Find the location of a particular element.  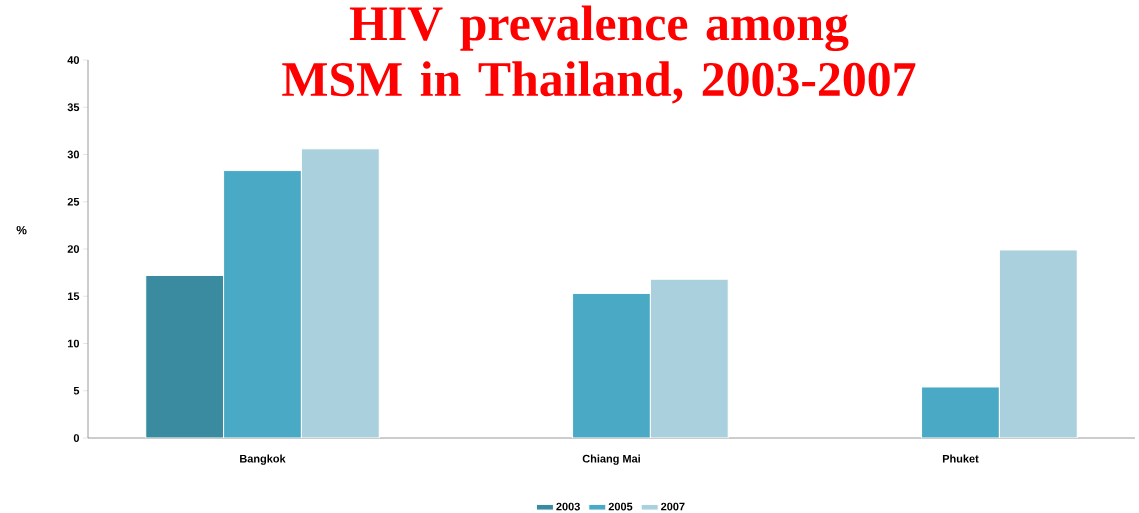

chart-title: HIV prevalence among MSM in Thailand, 2003-2007 is located at coordinates (599, 54).